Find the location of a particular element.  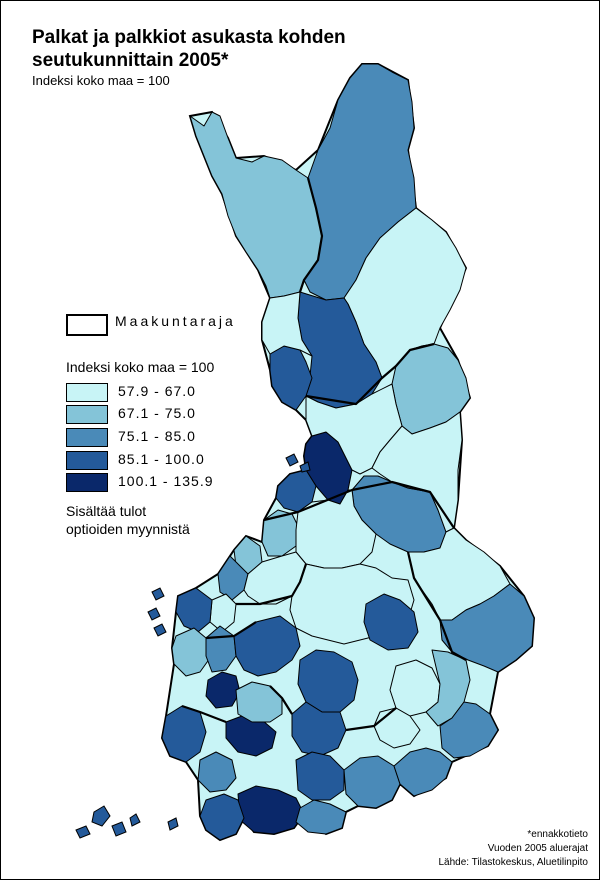

legend-label-4: 85.1 - 100.0 is located at coordinates (161, 459).